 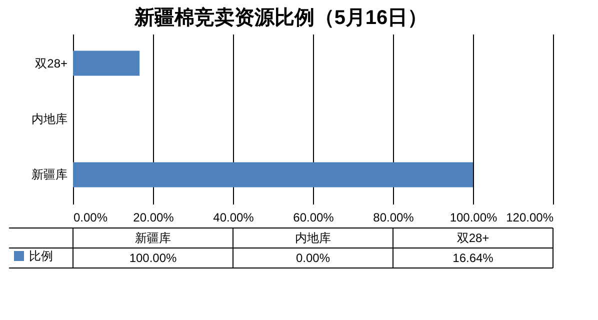 What do you see at coordinates (280, 17) in the screenshot?
I see `chart-title: 新疆棉竞卖资源比例（5月16日）` at bounding box center [280, 17].